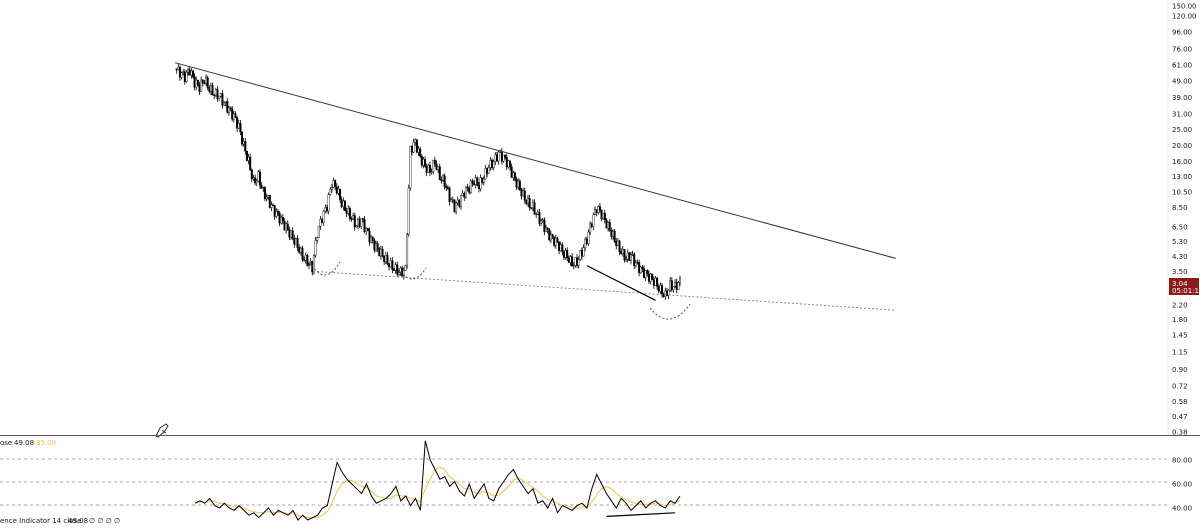  Describe the element at coordinates (1182, 485) in the screenshot. I see `rsi-axis: 80.00 60.00 40.00` at that location.